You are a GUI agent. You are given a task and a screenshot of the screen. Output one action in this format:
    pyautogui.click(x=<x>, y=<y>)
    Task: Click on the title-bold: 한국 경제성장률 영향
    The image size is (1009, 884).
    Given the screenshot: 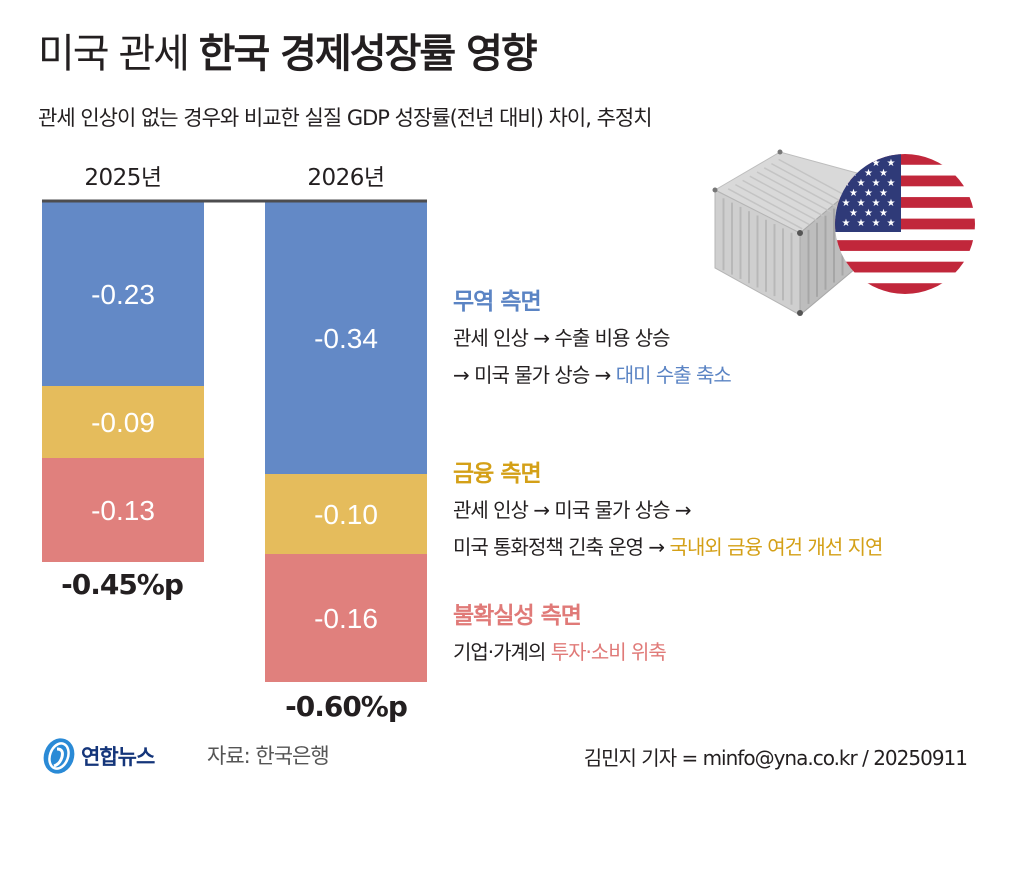 What is the action you would take?
    pyautogui.click(x=368, y=54)
    